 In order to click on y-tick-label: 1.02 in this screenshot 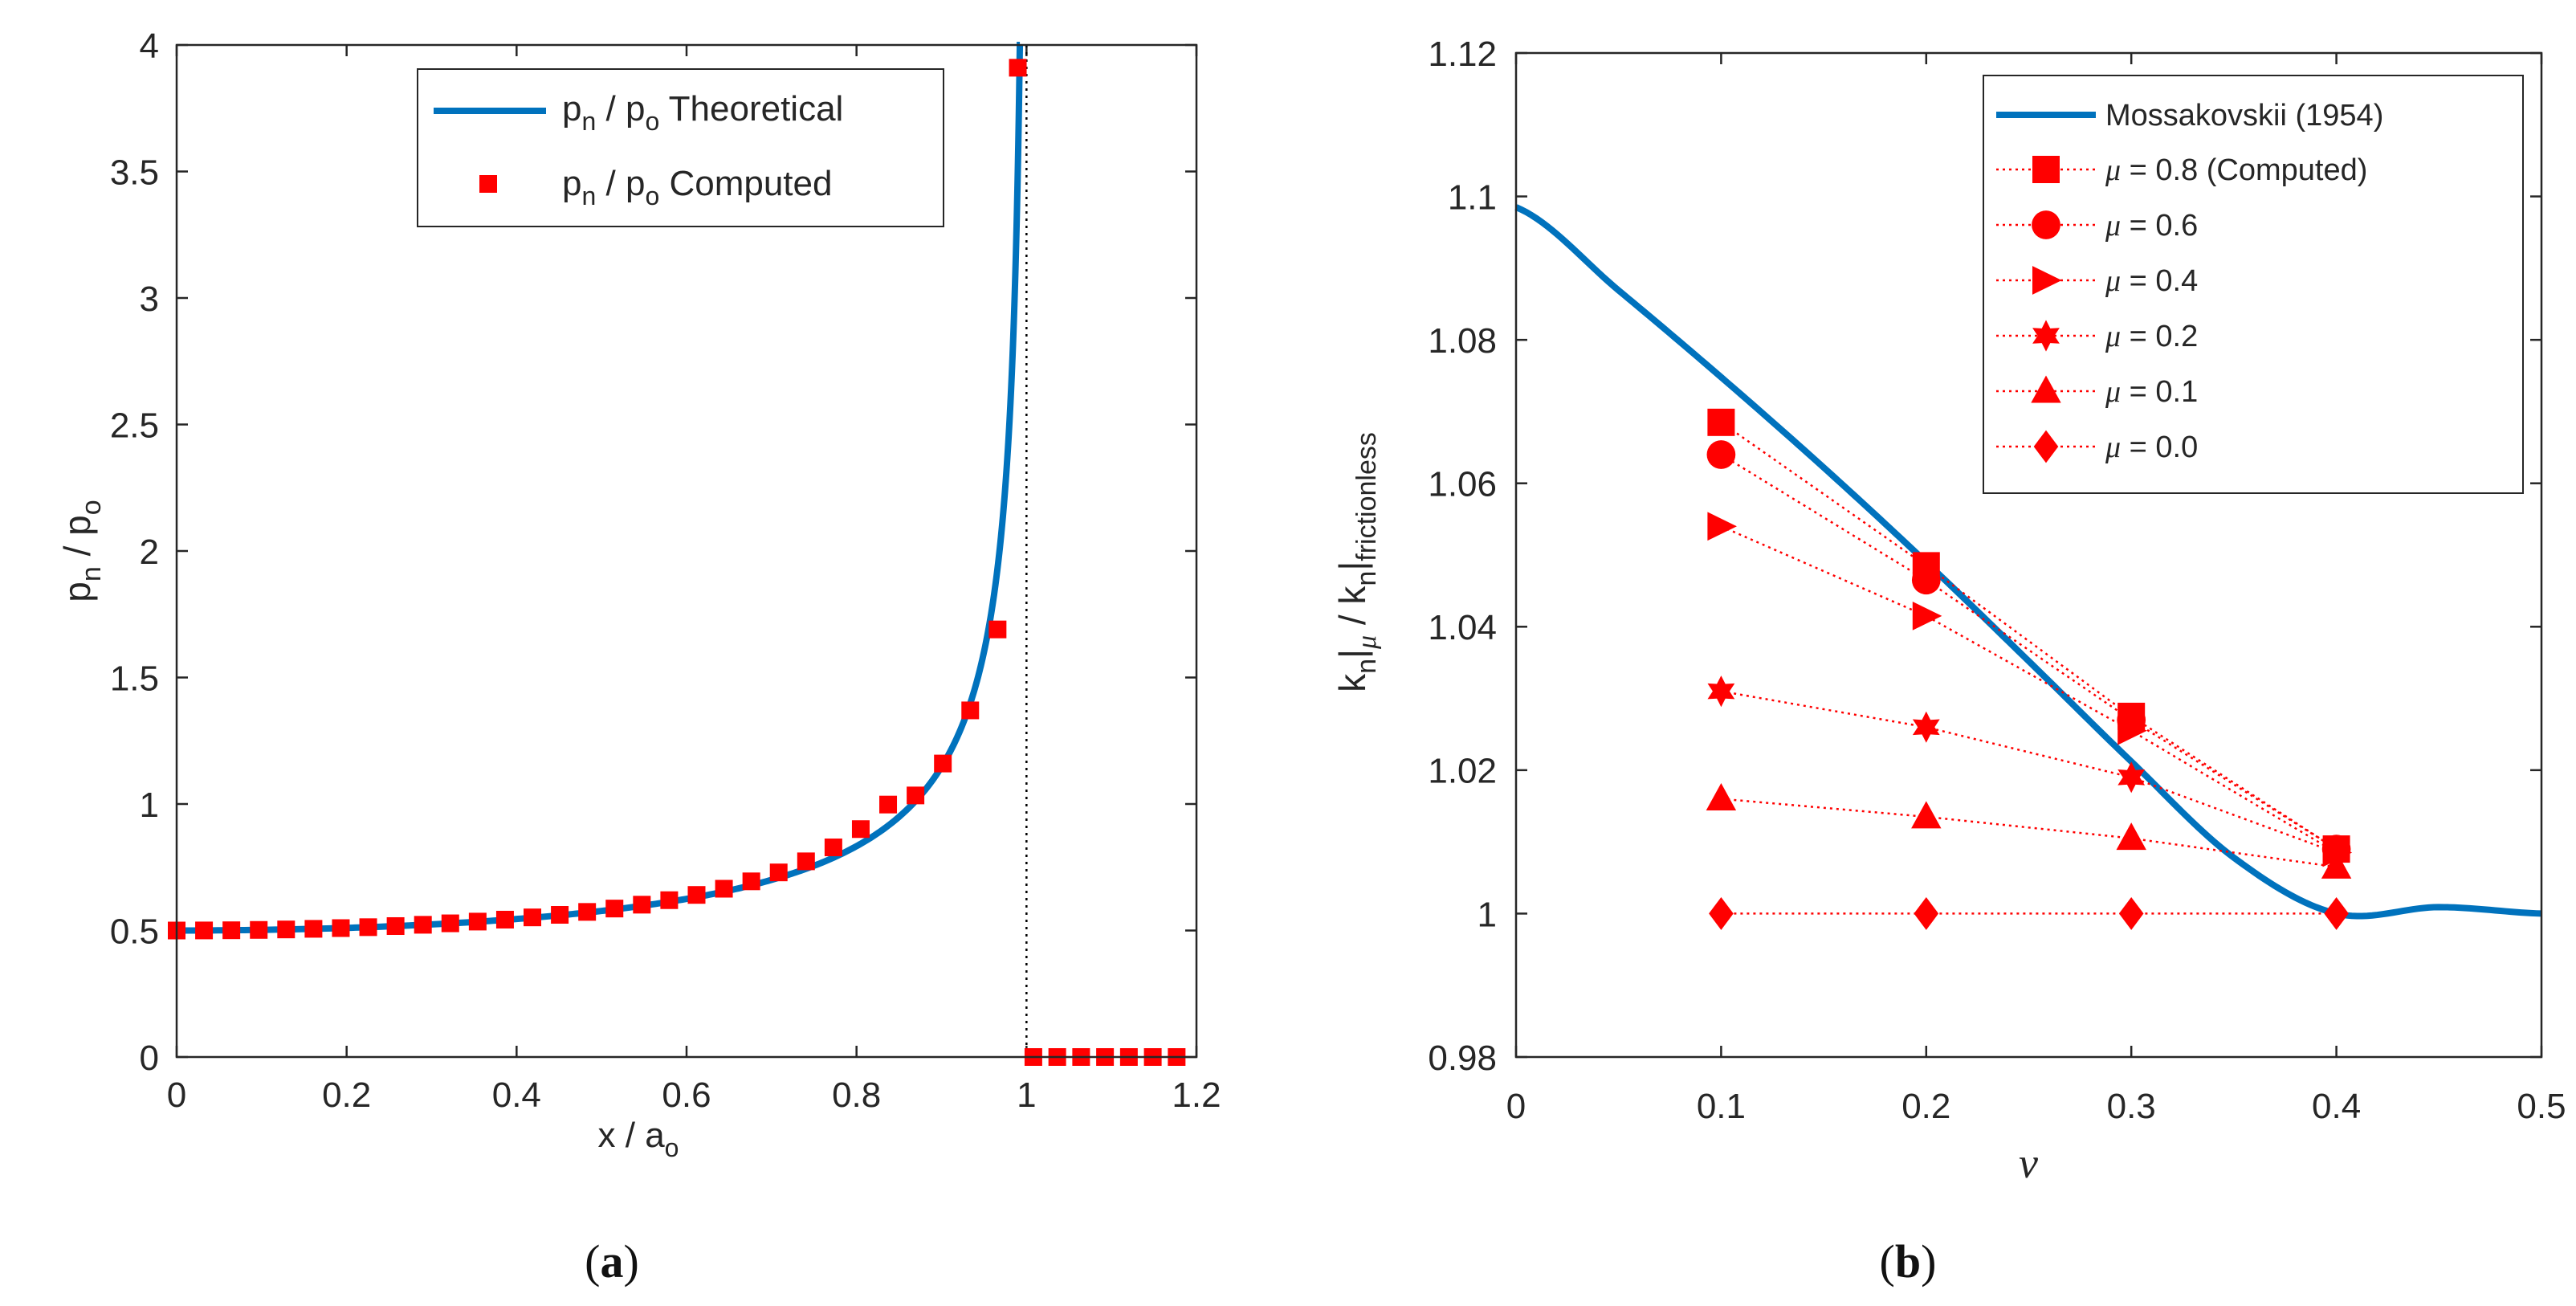, I will do `click(1462, 771)`.